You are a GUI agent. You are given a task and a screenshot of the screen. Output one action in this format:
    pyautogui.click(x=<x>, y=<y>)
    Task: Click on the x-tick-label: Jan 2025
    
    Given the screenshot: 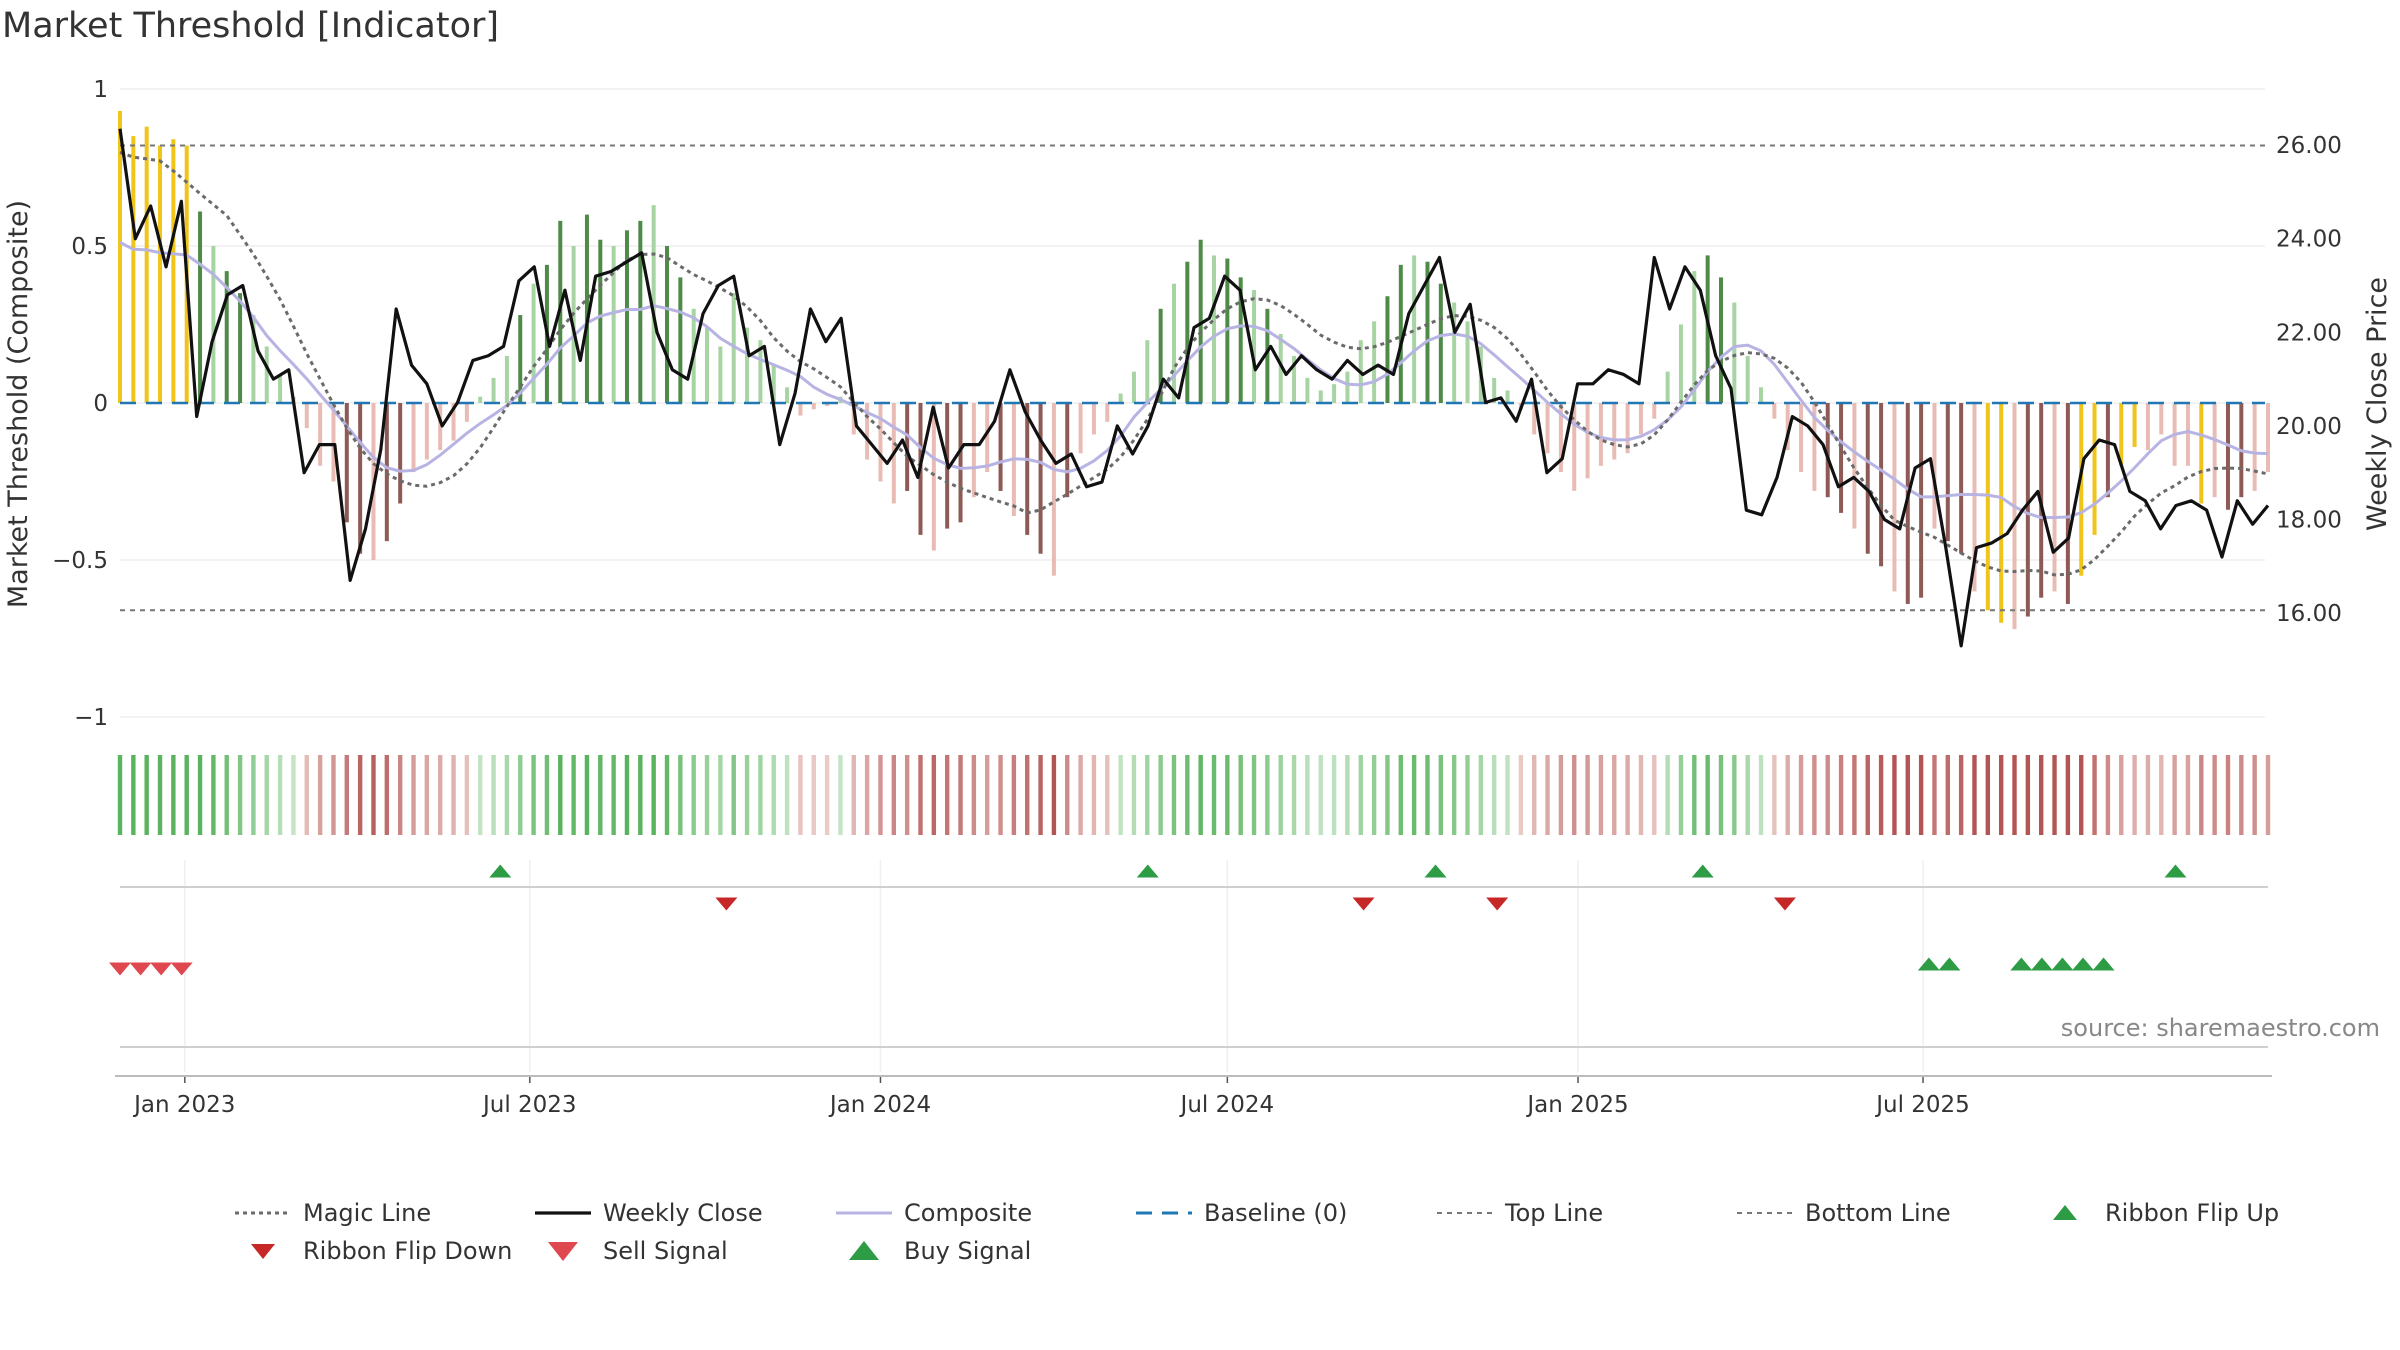 What is the action you would take?
    pyautogui.click(x=1576, y=1105)
    